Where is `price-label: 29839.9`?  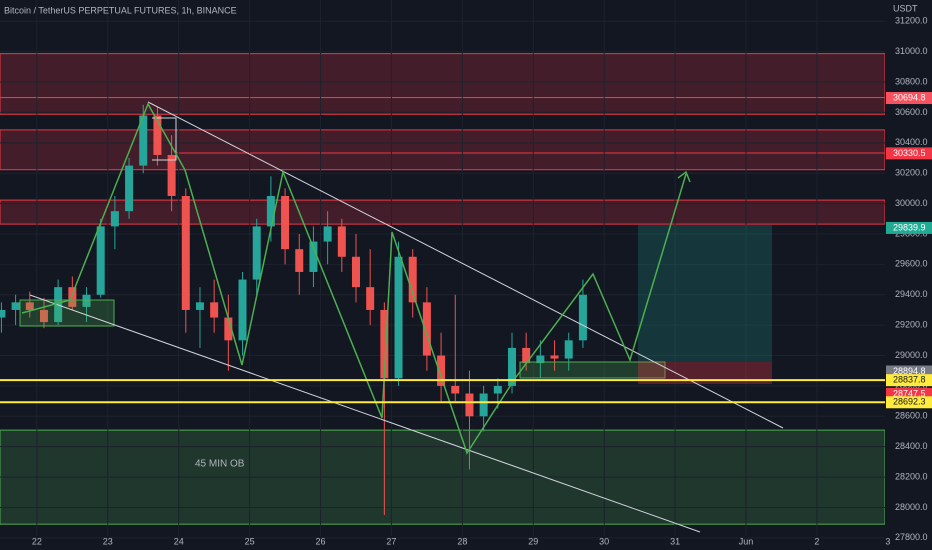
price-label: 29839.9 is located at coordinates (909, 227).